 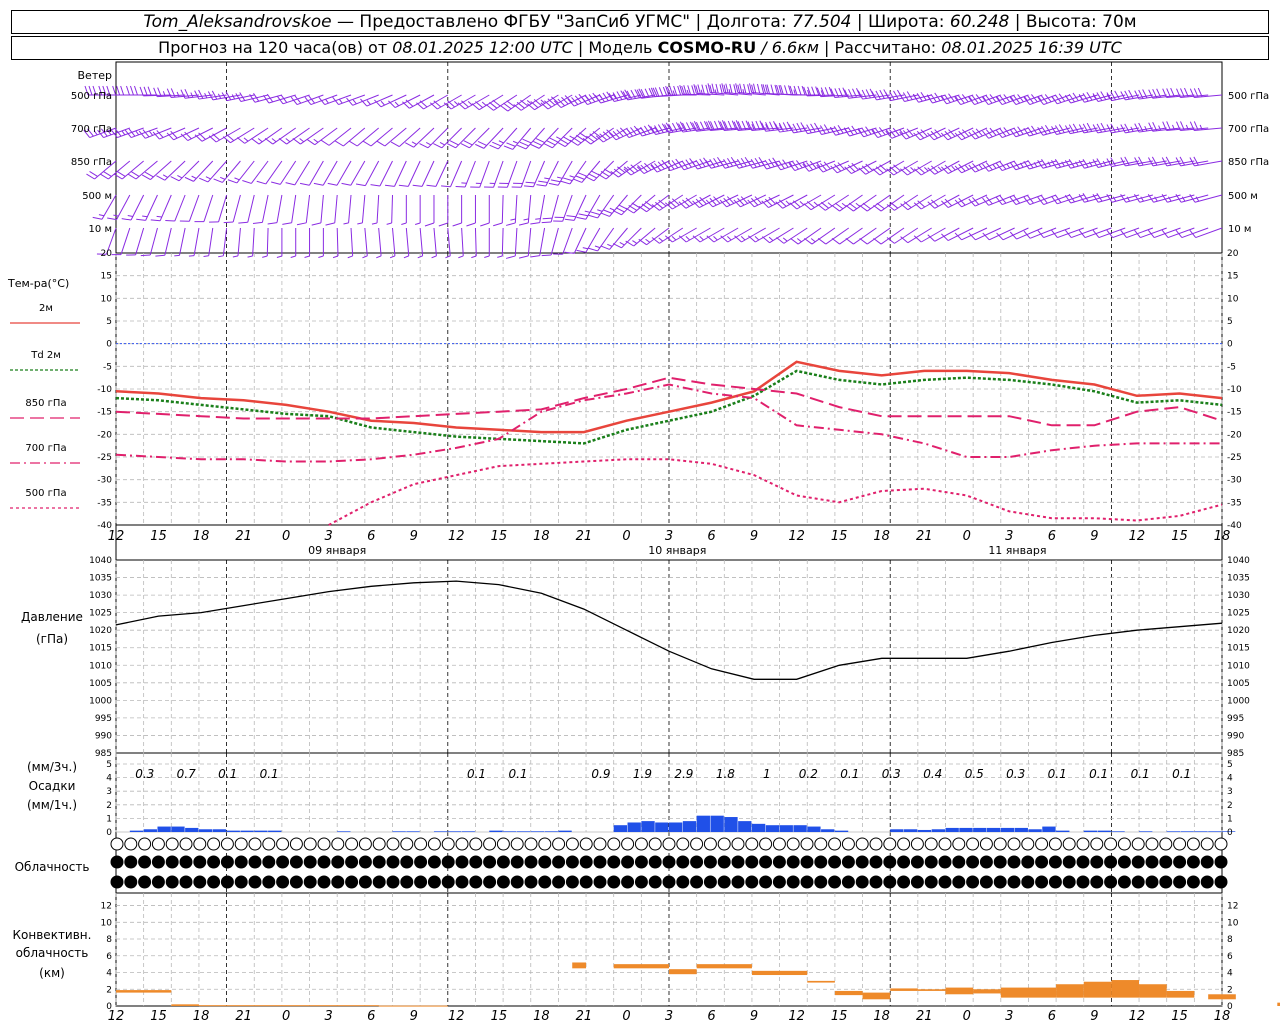 I want to click on precip-value-label: 1.8, so click(x=725, y=774).